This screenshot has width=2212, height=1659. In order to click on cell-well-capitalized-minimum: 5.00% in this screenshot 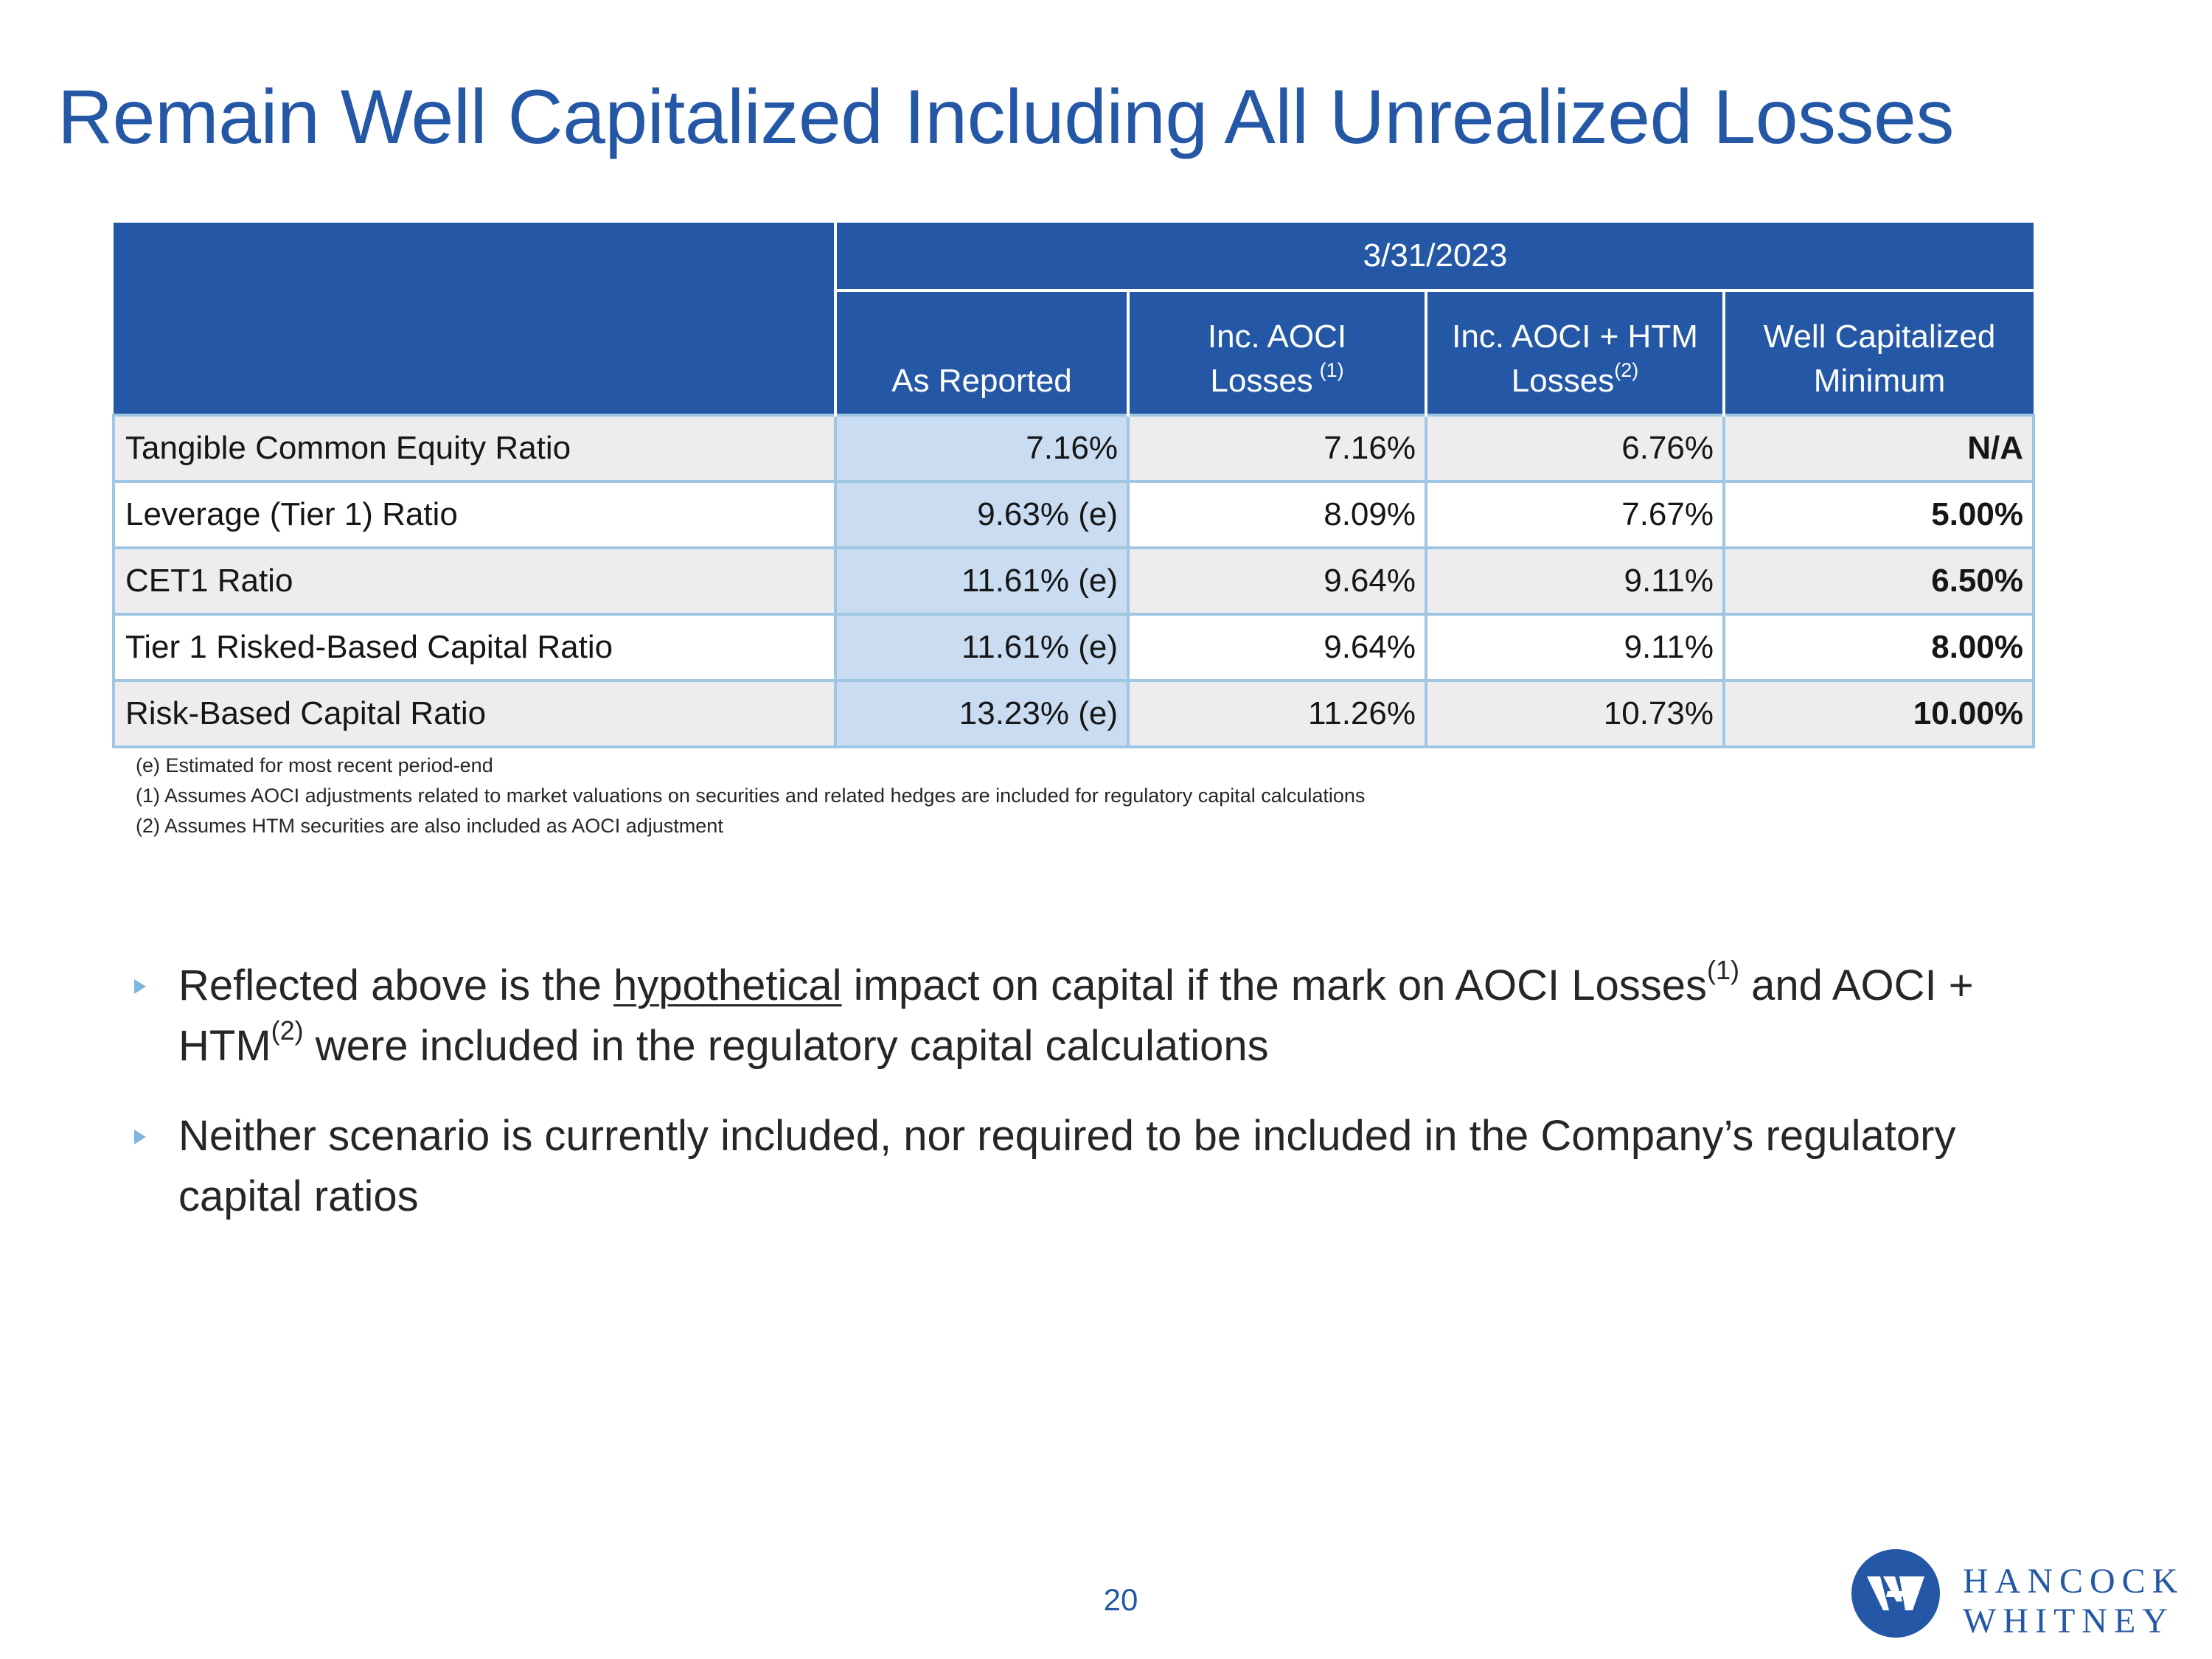, I will do `click(1878, 514)`.